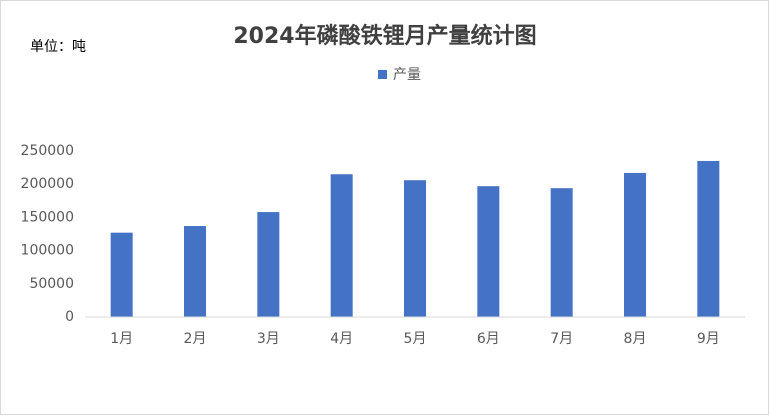 Image resolution: width=770 pixels, height=420 pixels. I want to click on x-tick-label: 2月, so click(195, 339).